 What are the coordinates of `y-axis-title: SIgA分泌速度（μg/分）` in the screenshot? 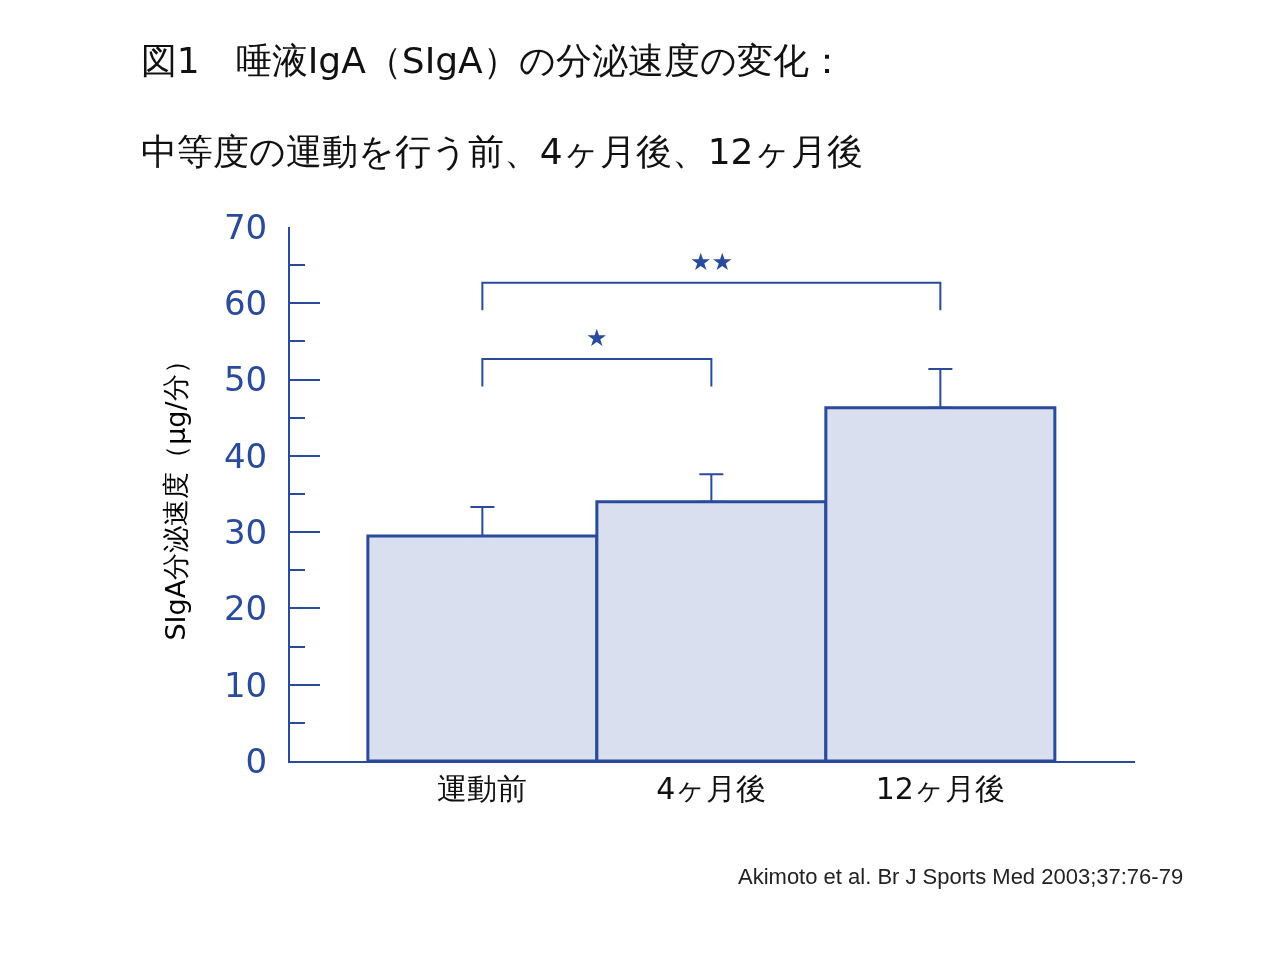 It's located at (176, 494).